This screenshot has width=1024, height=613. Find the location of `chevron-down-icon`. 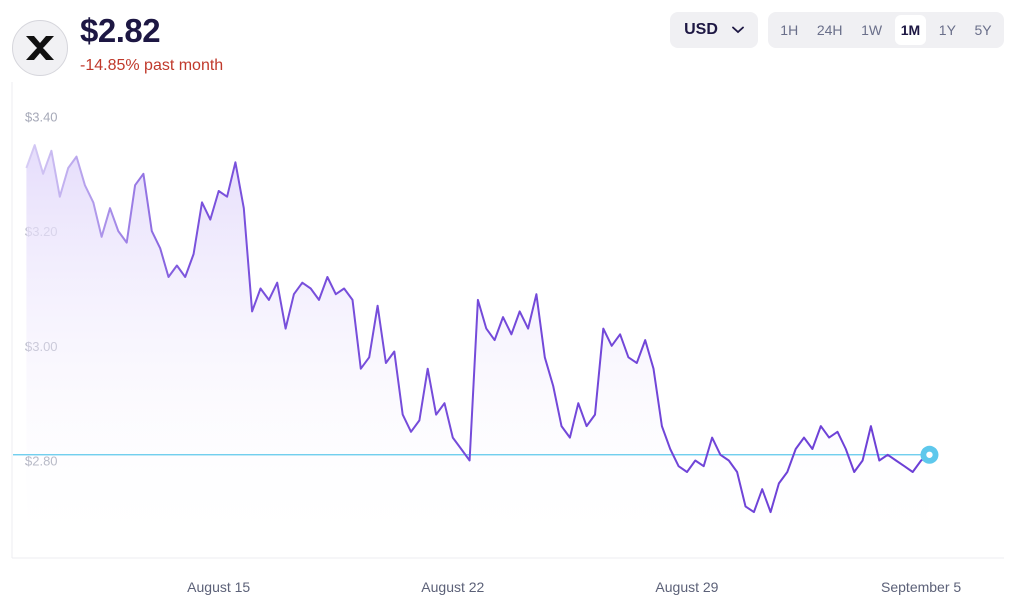

chevron-down-icon is located at coordinates (737, 30).